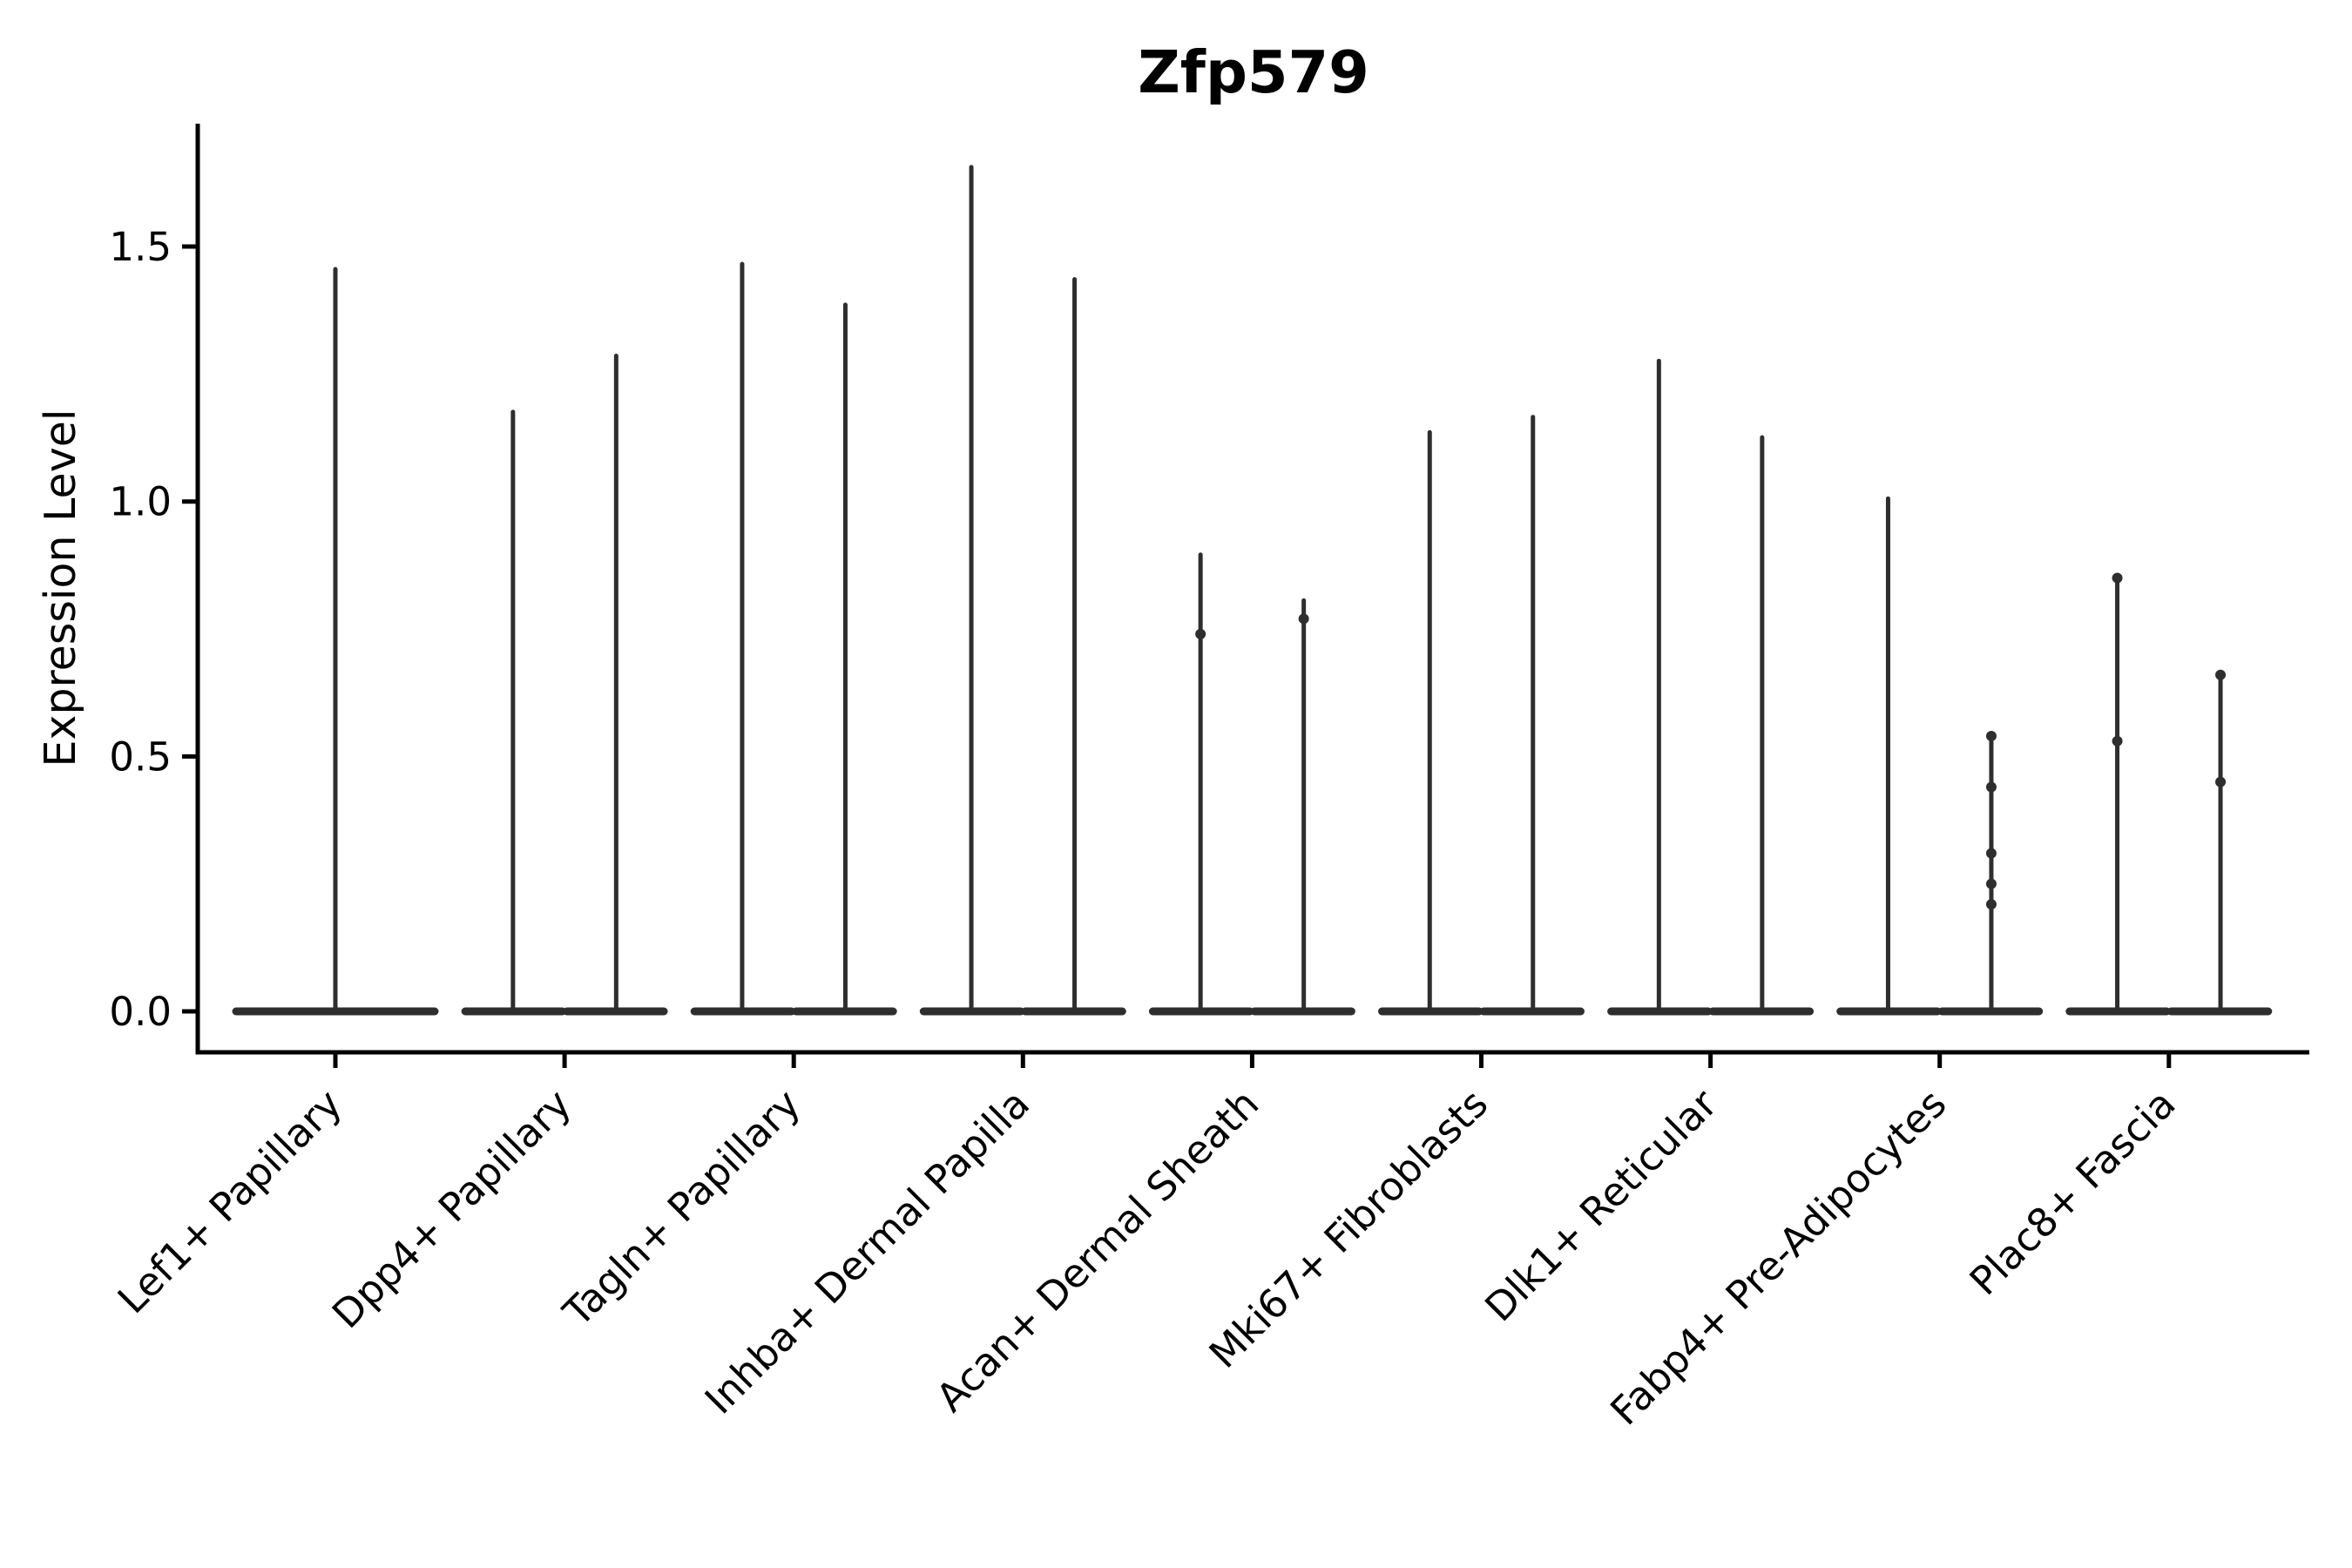  I want to click on y-tick-label: 0.0, so click(140, 1012).